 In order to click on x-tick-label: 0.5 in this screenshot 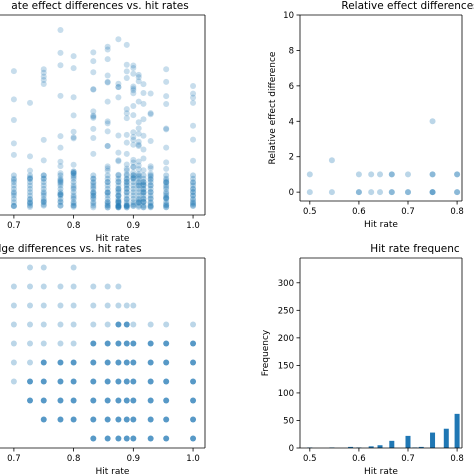, I will do `click(310, 212)`.